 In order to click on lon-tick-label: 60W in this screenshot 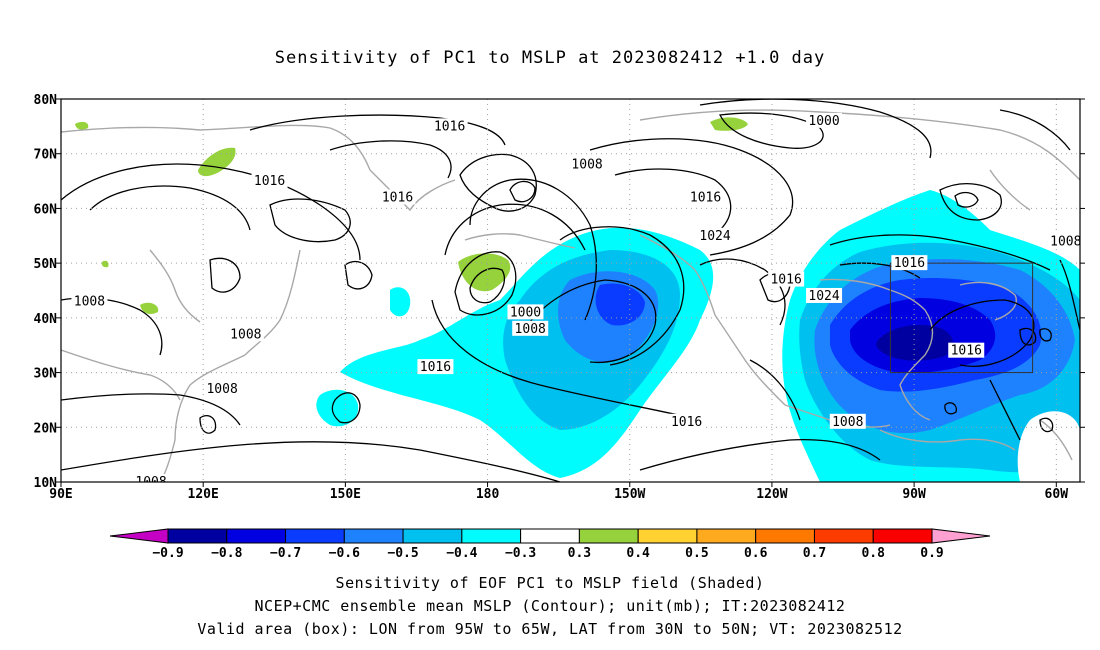, I will do `click(1057, 494)`.